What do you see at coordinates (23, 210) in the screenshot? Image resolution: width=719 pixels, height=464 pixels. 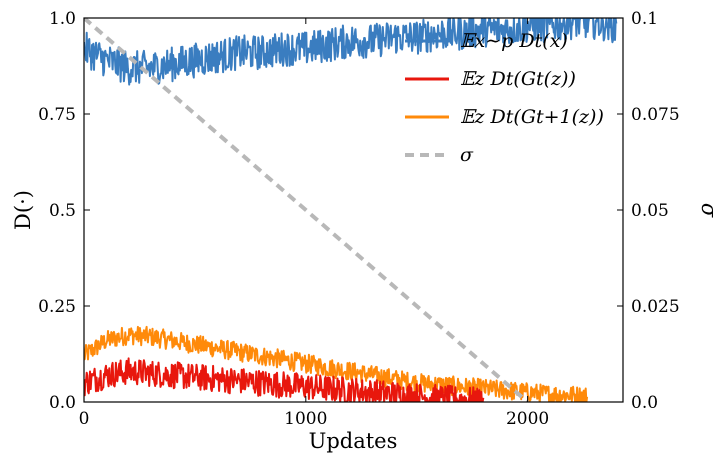 I see `y-axis-label-left: D(·)` at bounding box center [23, 210].